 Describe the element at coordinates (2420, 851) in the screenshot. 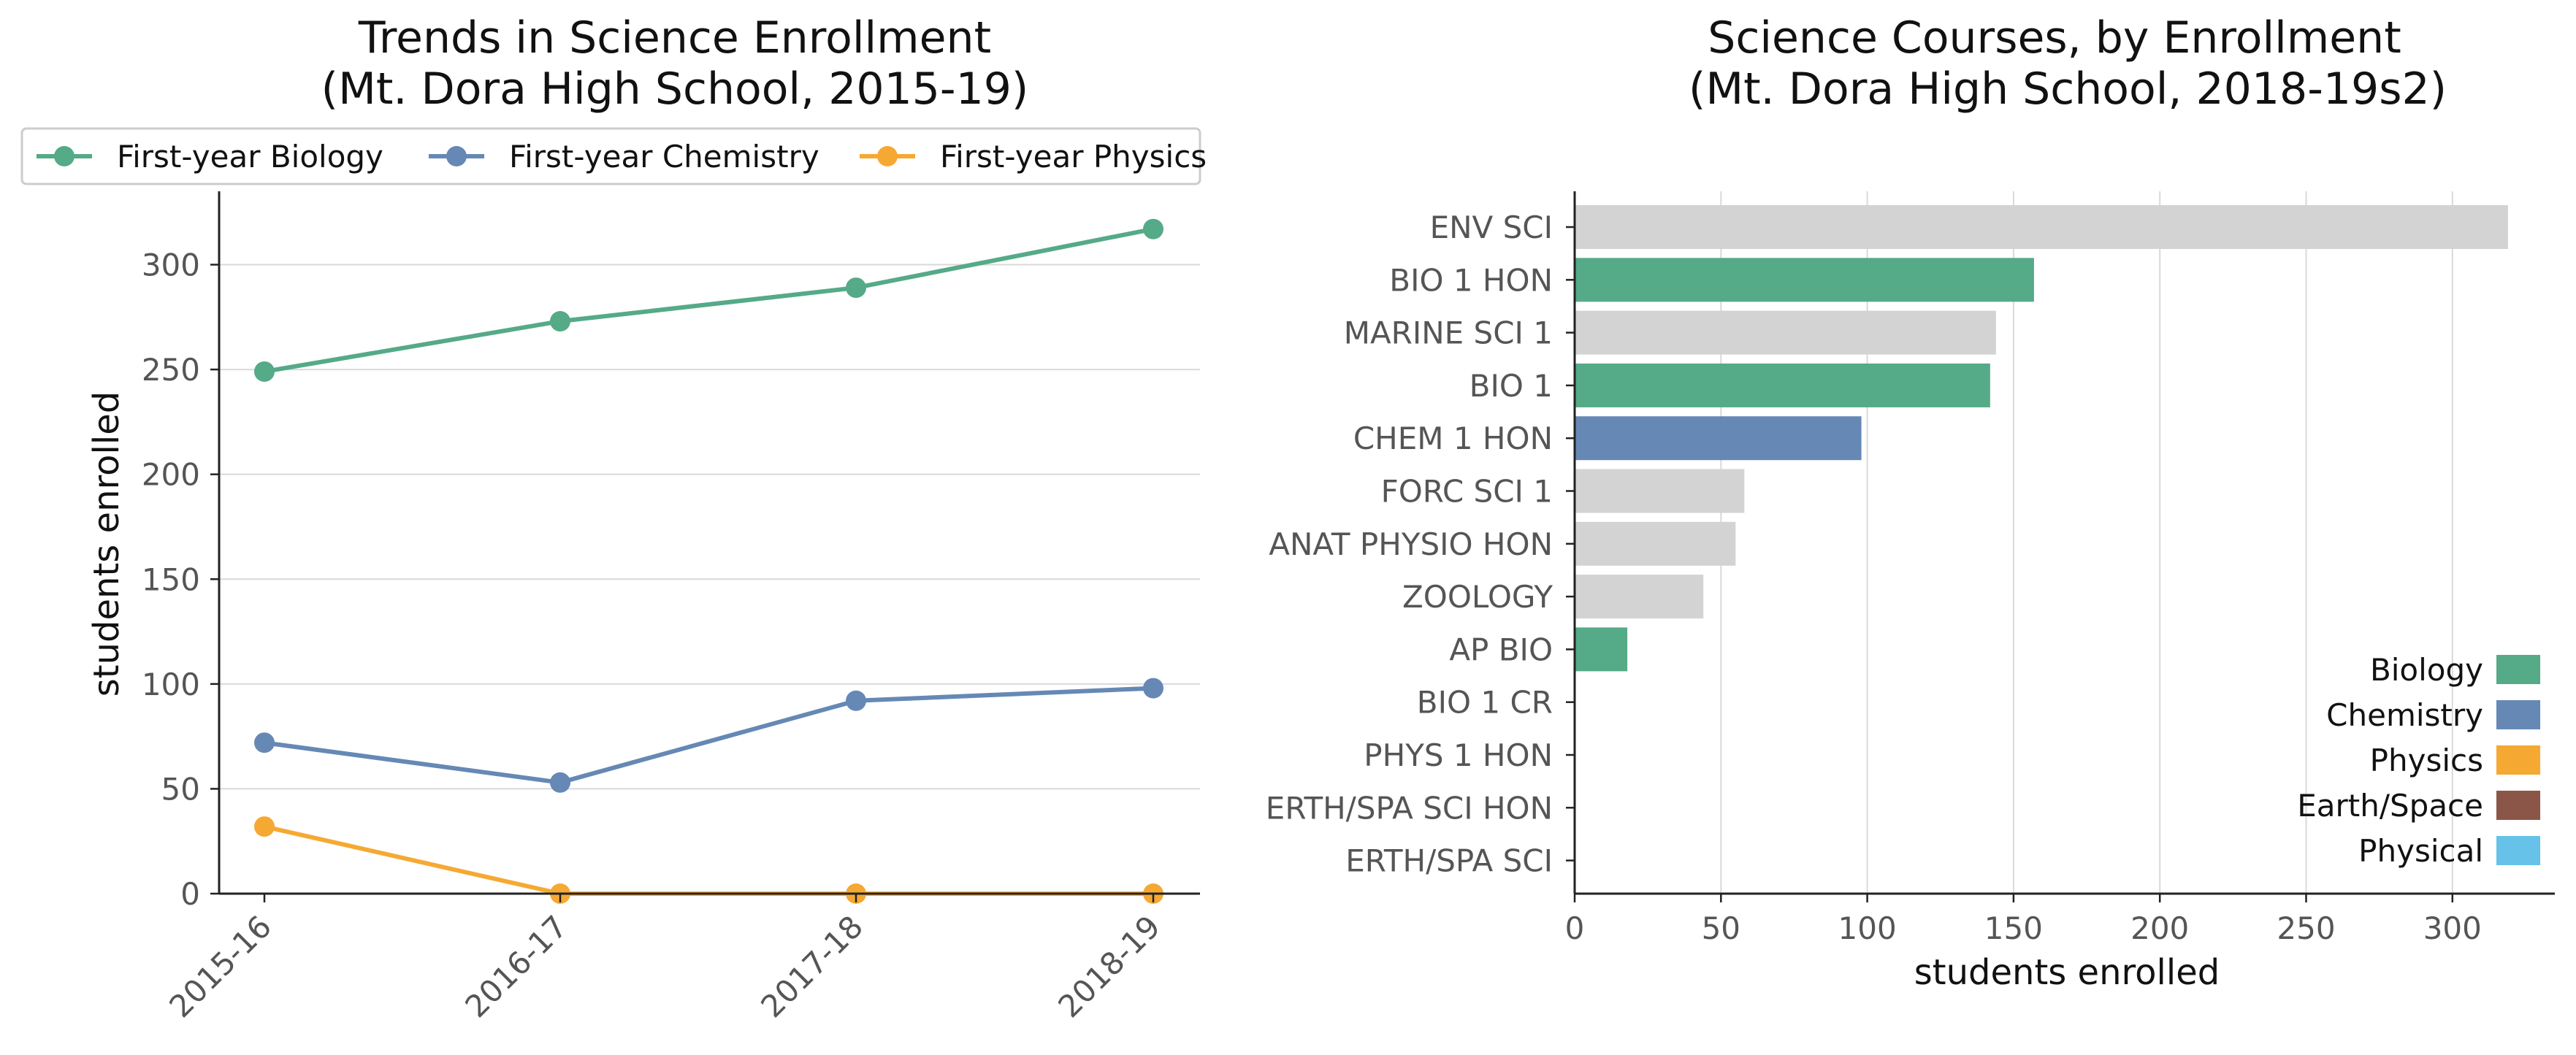

I see `legend-label-physical: Physical` at that location.